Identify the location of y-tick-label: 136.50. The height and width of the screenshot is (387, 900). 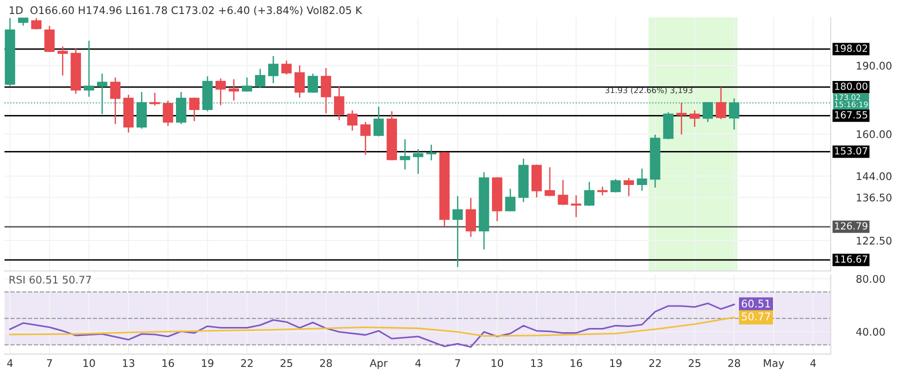
(874, 198).